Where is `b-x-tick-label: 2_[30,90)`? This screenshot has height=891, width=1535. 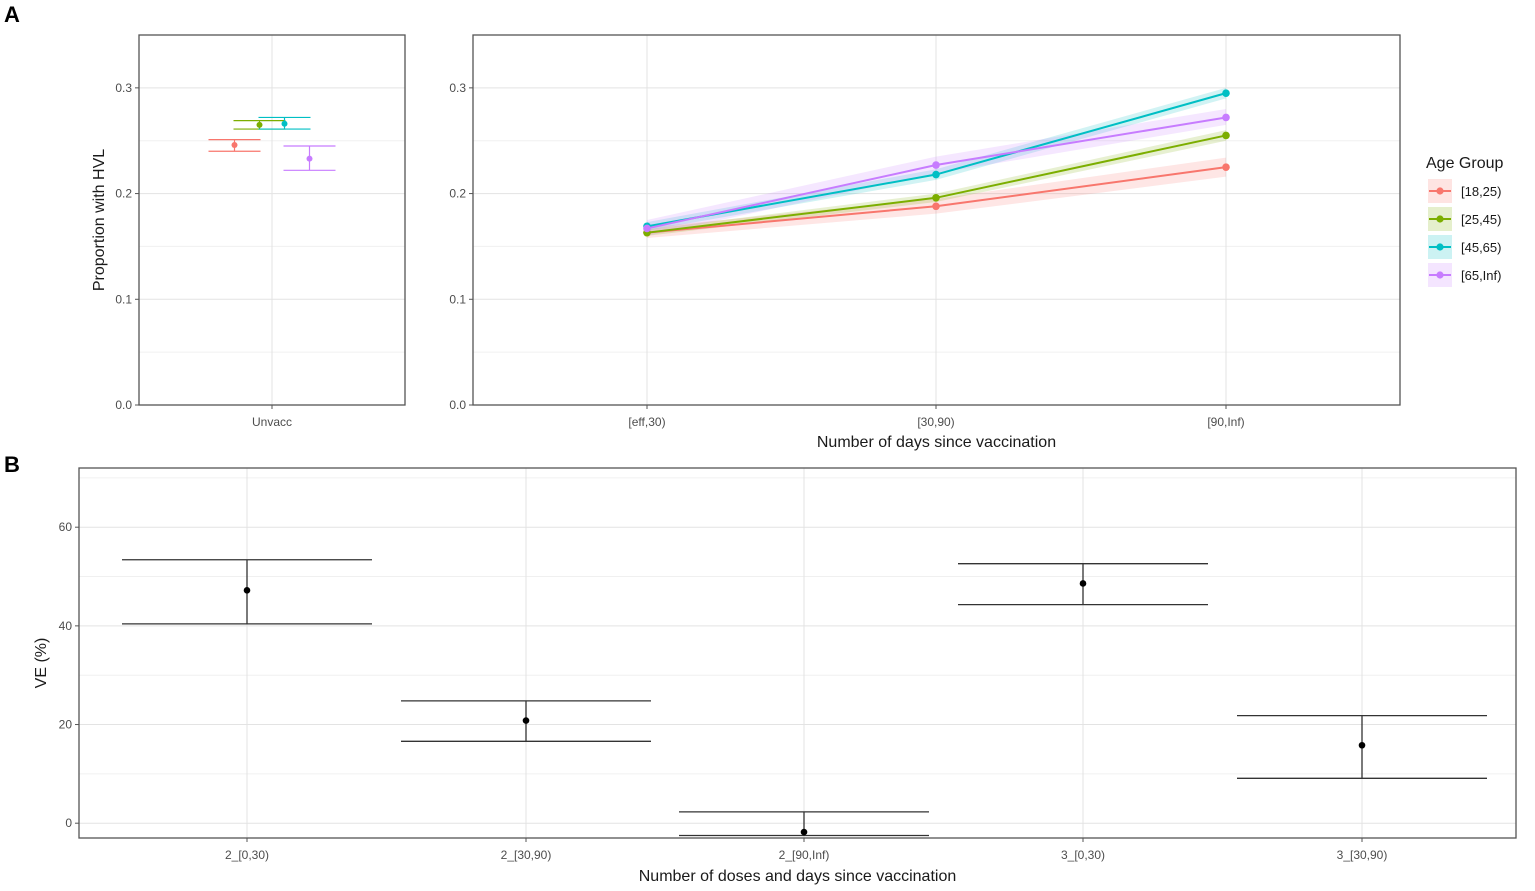
b-x-tick-label: 2_[30,90) is located at coordinates (526, 855).